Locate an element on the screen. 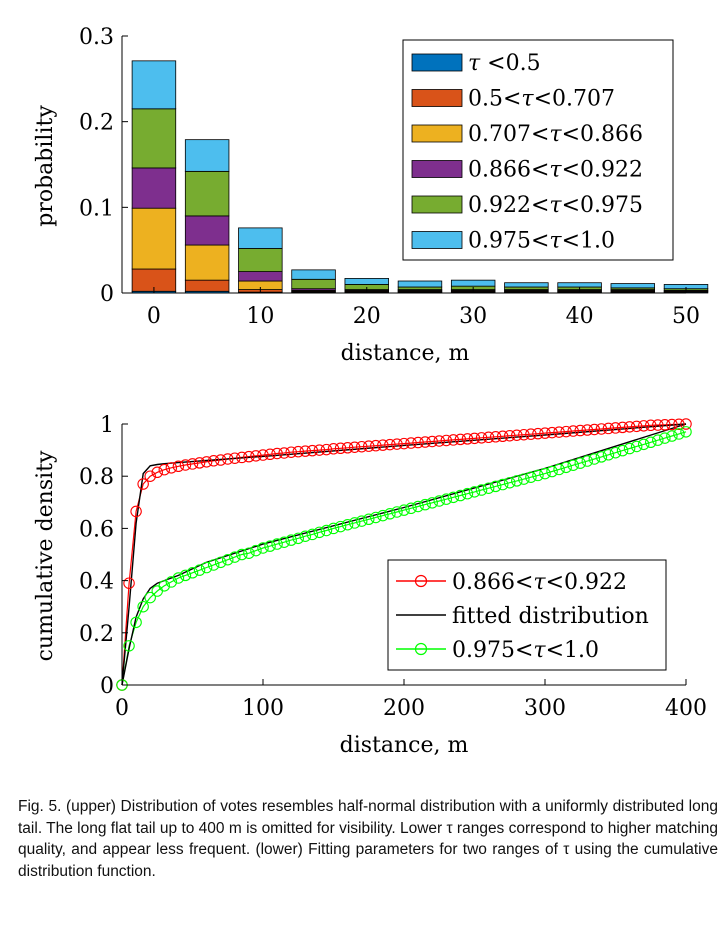 The height and width of the screenshot is (935, 728). x-tick-label: 200 is located at coordinates (404, 708).